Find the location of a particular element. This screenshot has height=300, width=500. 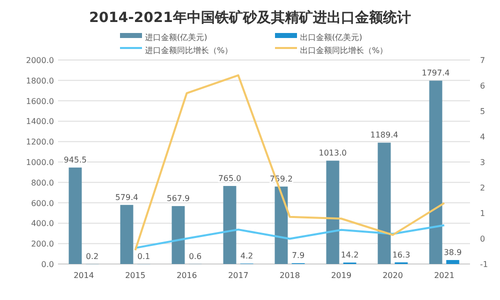

y-tick-label: 1600.0 is located at coordinates (40, 101).